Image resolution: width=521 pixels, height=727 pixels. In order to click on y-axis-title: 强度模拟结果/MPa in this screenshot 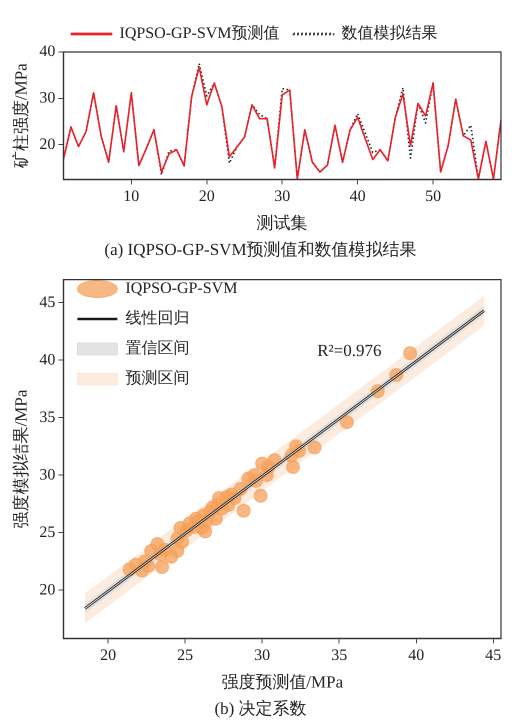, I will do `click(21, 458)`.